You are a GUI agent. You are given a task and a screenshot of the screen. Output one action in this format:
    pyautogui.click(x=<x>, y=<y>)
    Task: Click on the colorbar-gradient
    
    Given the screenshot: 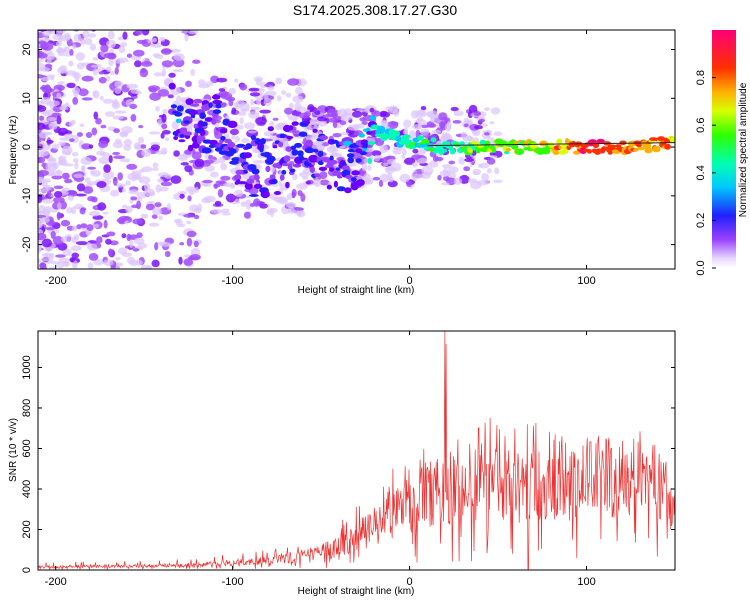 What is the action you would take?
    pyautogui.click(x=724, y=149)
    